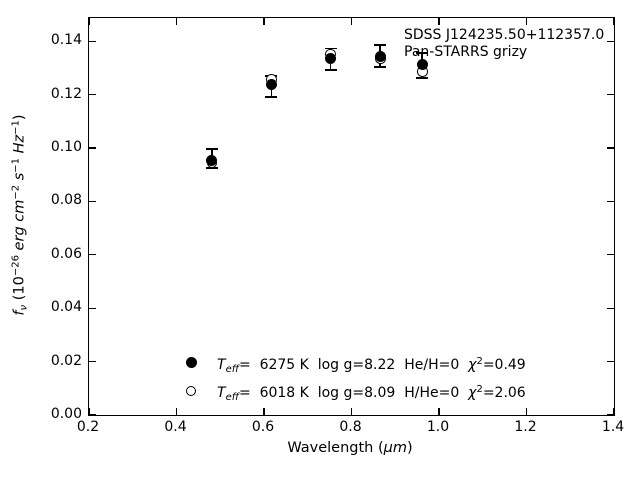  I want to click on y-tick-label: 0.00, so click(66, 414).